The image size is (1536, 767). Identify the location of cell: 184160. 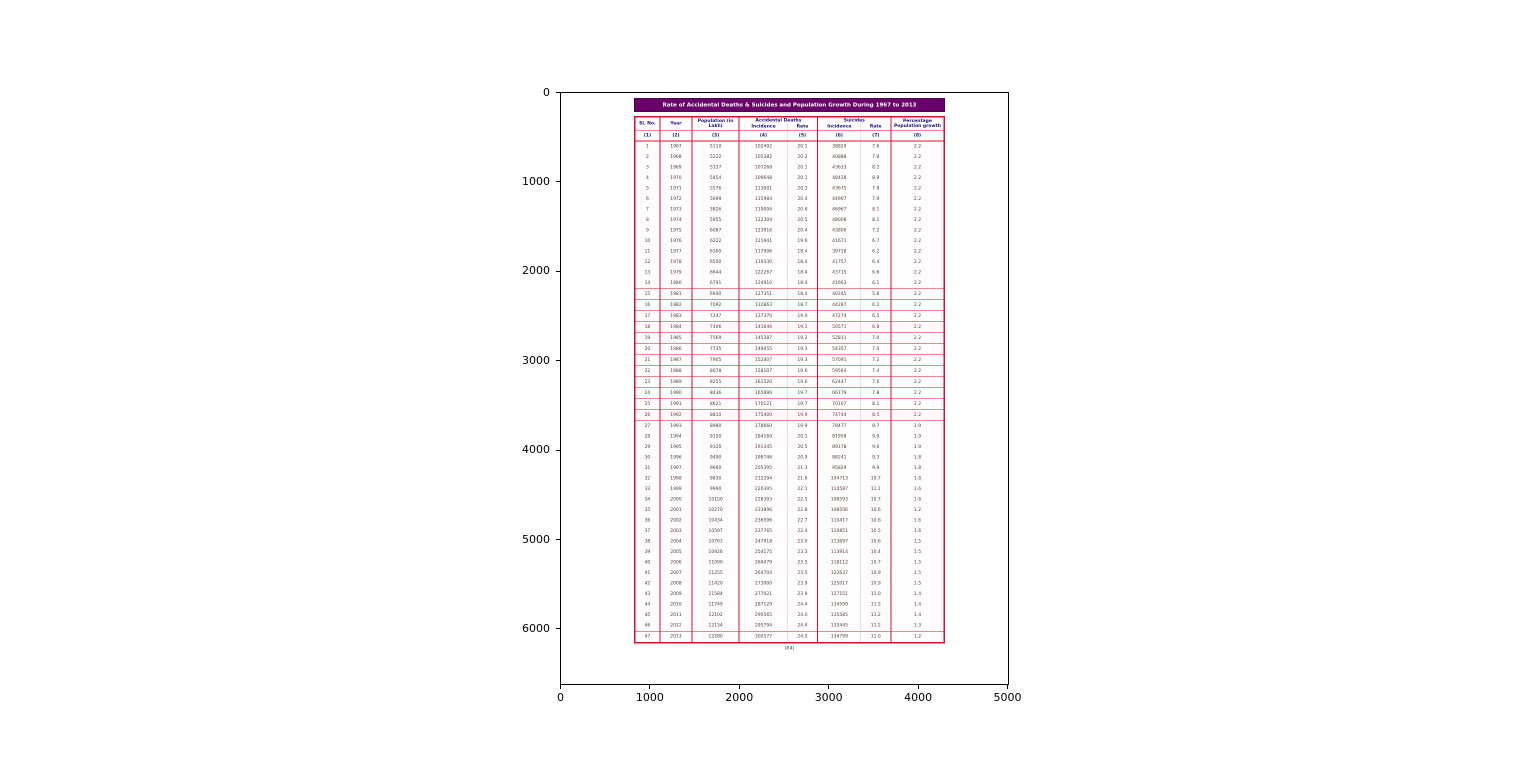
(763, 436).